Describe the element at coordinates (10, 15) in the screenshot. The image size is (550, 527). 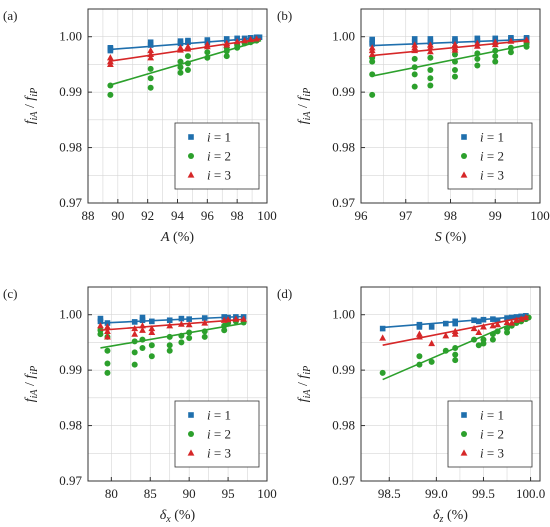
I see `panel-label: (a)` at that location.